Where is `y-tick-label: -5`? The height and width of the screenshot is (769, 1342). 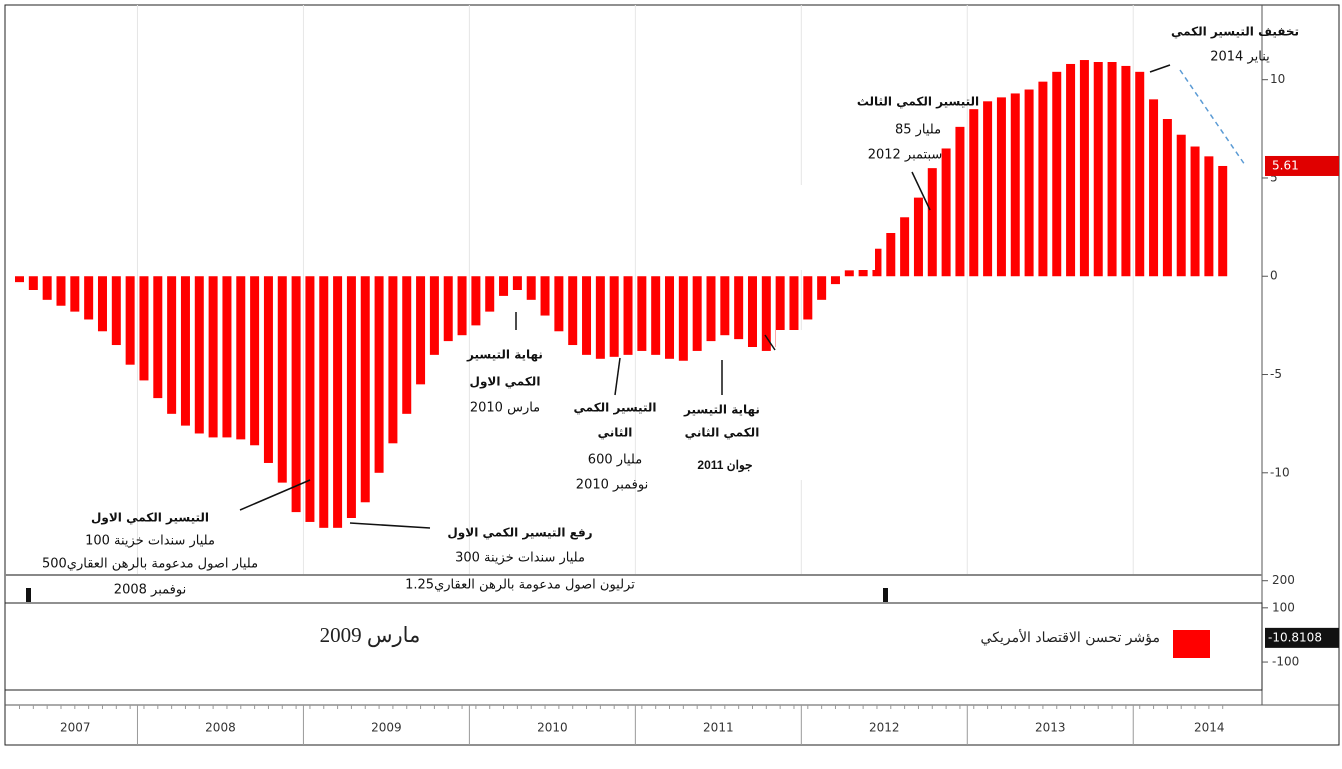
y-tick-label: -5 is located at coordinates (1276, 374).